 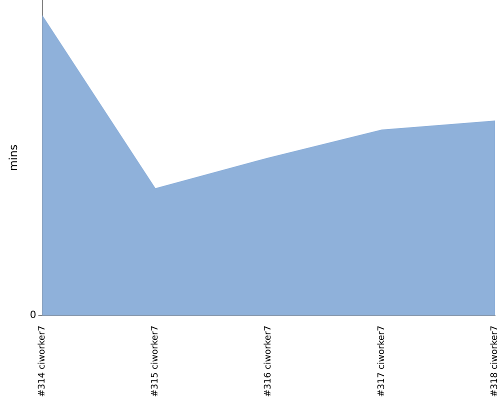 What do you see at coordinates (42, 361) in the screenshot?
I see `x-tick-label: #314 ciworker7` at bounding box center [42, 361].